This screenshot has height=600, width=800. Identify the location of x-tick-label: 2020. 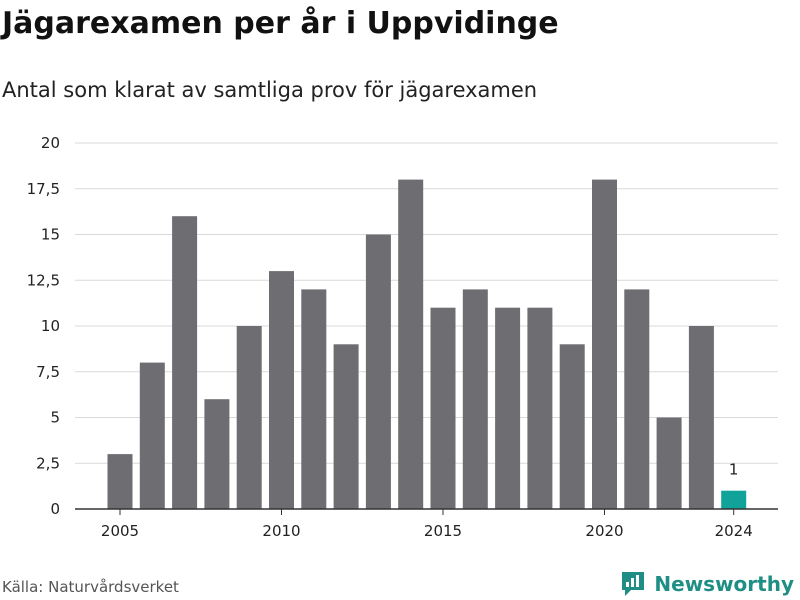
(604, 531).